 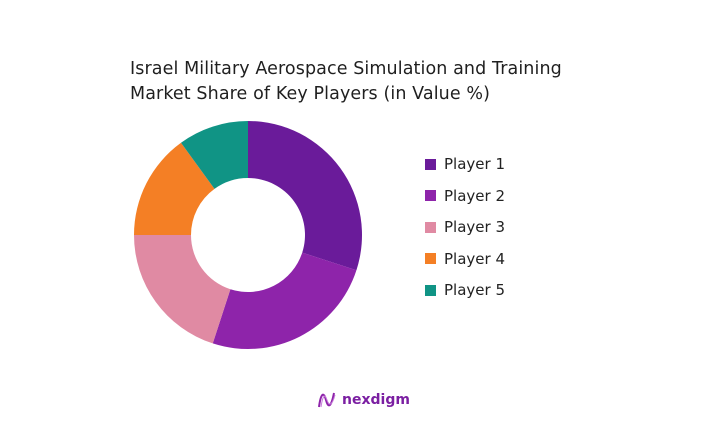 I want to click on legend-item: Player 5, so click(x=465, y=290).